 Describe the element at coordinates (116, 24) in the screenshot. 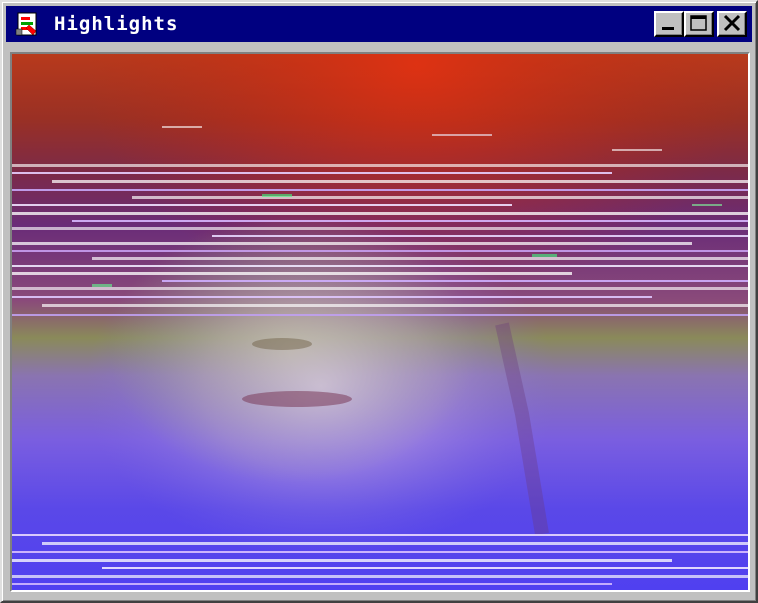

I see `window-title: Highlights` at that location.